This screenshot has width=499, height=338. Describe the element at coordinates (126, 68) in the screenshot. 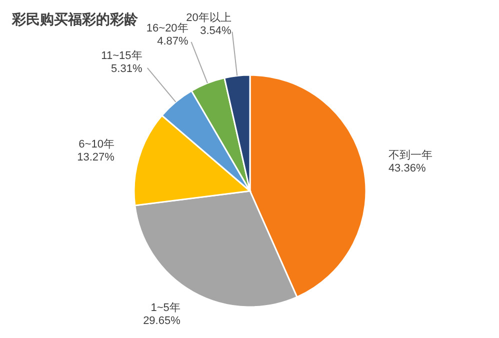

I see `data-label: 5.31%` at that location.